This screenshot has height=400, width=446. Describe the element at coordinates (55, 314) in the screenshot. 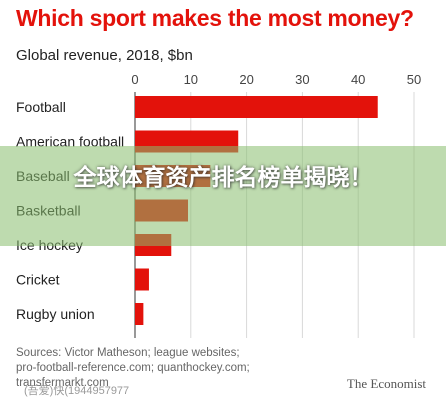

I see `category-label: Rugby union` at that location.